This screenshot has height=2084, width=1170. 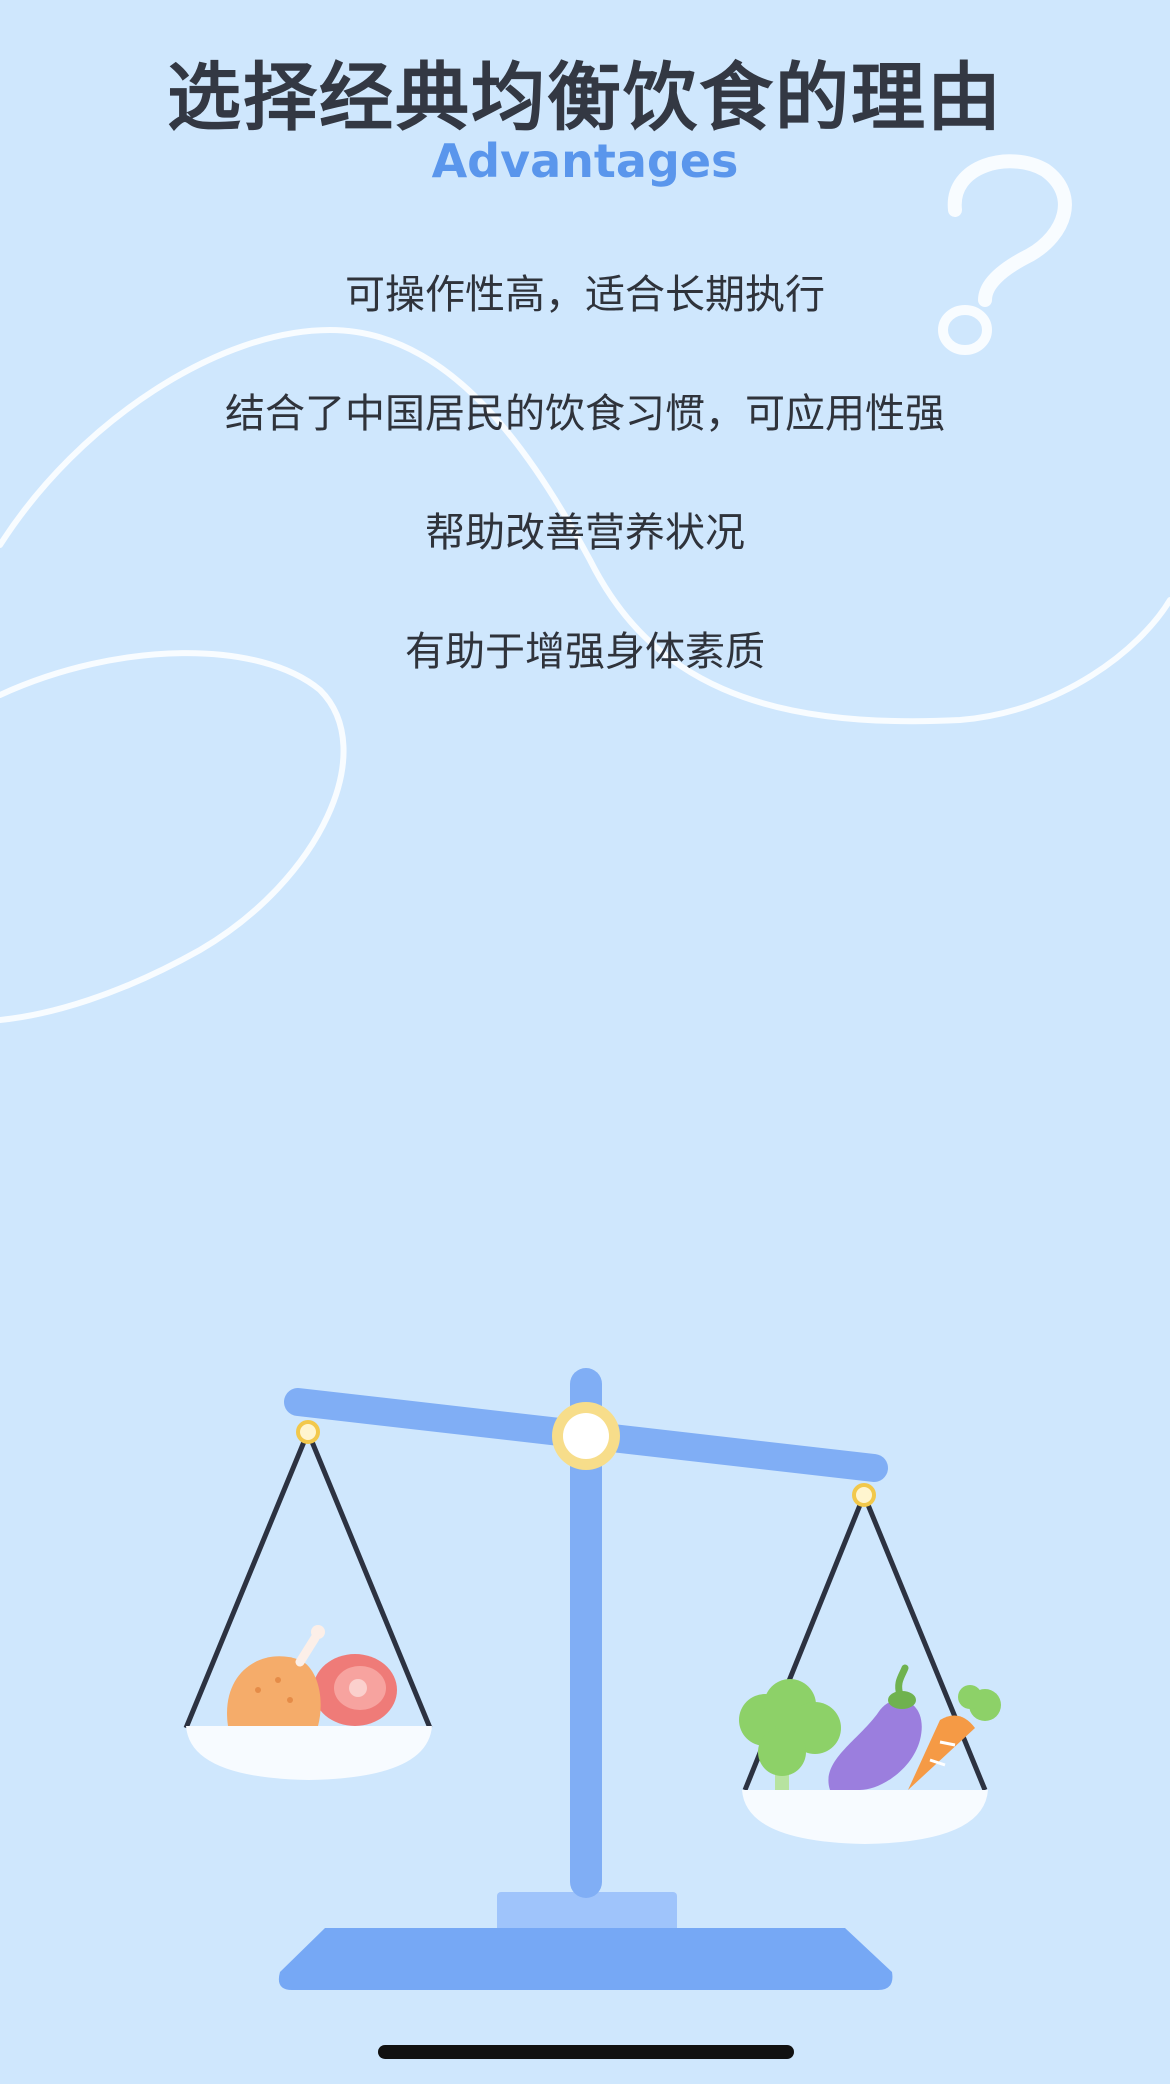 What do you see at coordinates (865, 1817) in the screenshot?
I see `right-pan` at bounding box center [865, 1817].